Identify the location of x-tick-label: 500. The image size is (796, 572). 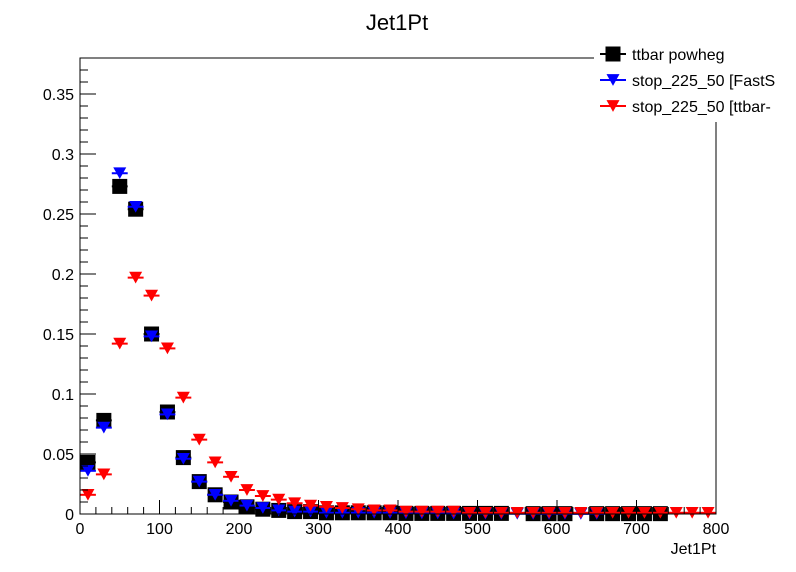
(477, 529).